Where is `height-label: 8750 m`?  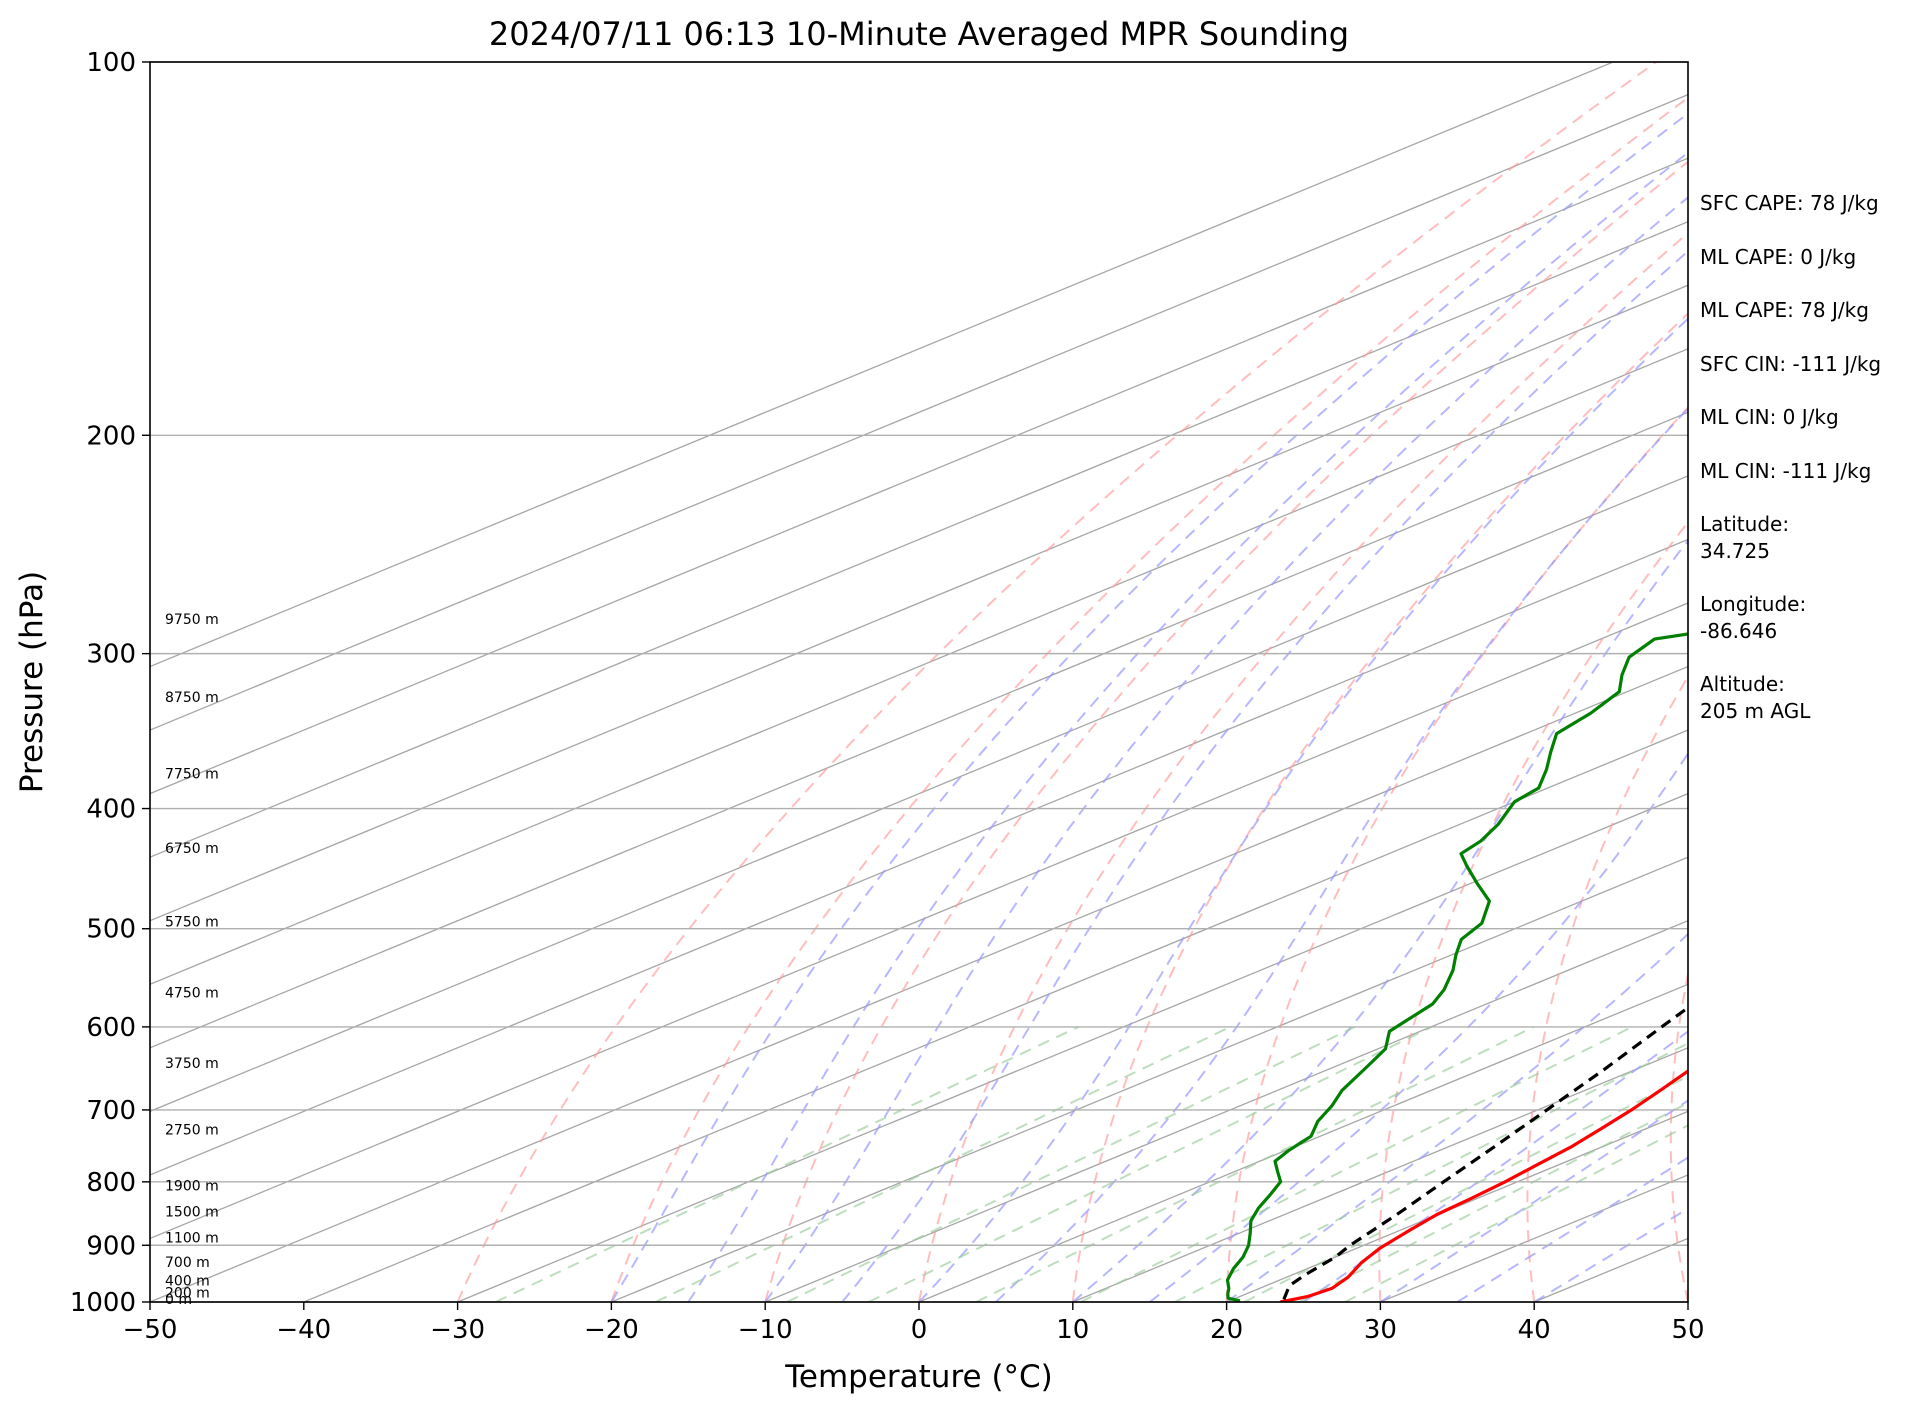 height-label: 8750 m is located at coordinates (192, 698).